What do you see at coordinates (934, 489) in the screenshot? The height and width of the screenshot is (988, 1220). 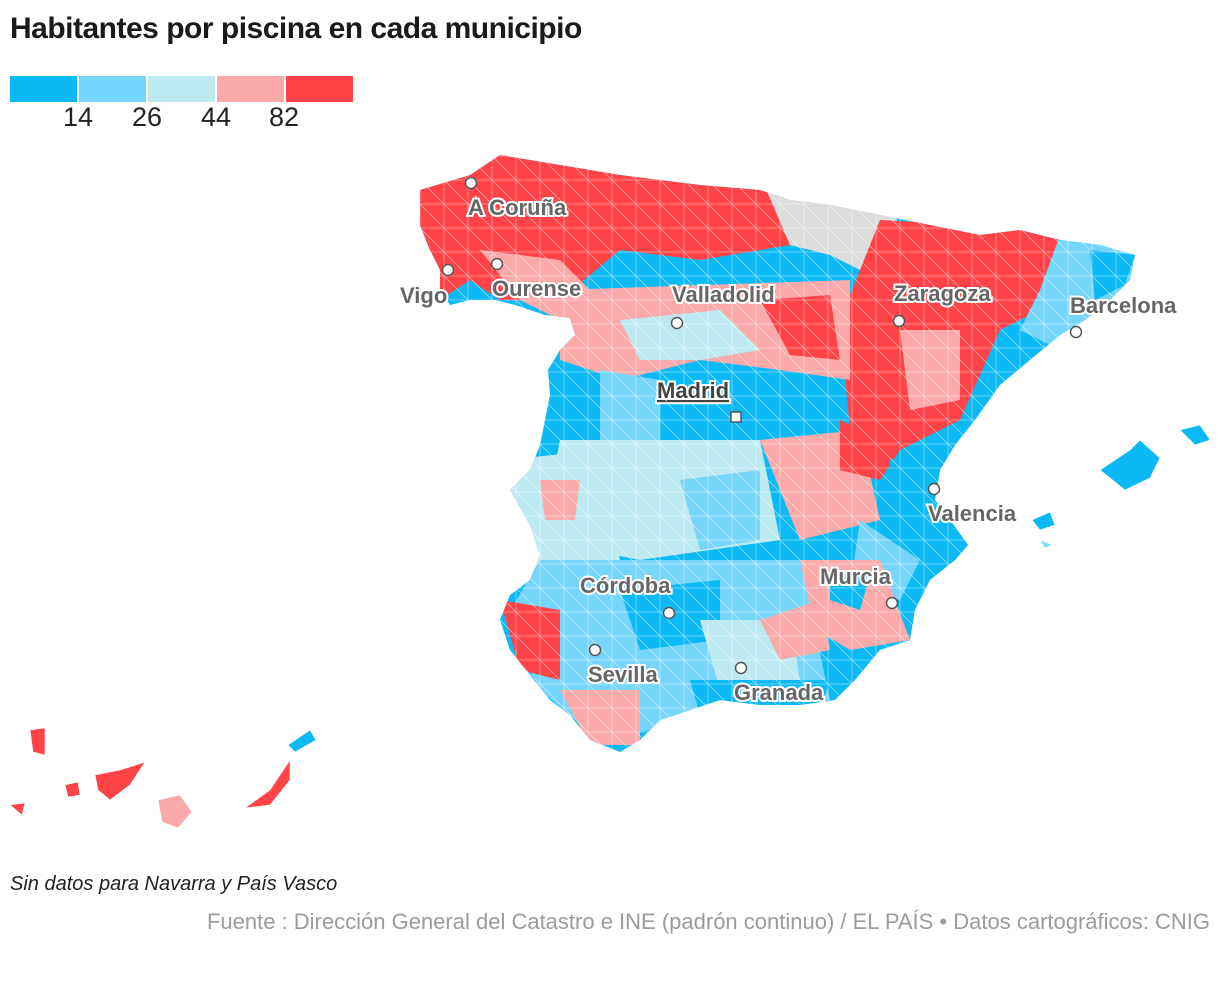 I see `city-marker-valencia` at bounding box center [934, 489].